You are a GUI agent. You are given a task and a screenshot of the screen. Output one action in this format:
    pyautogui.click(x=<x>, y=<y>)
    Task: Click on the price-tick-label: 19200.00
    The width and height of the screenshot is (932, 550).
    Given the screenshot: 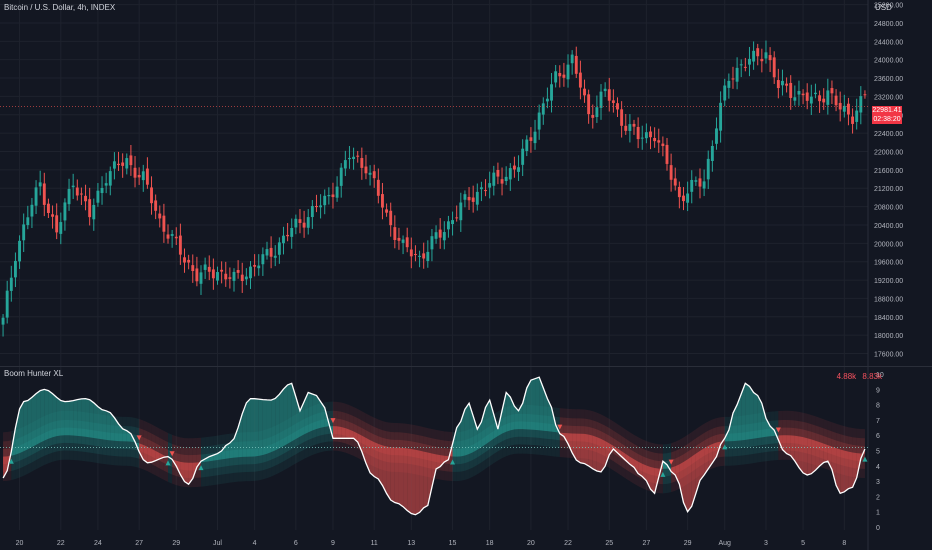 What is the action you would take?
    pyautogui.click(x=888, y=281)
    